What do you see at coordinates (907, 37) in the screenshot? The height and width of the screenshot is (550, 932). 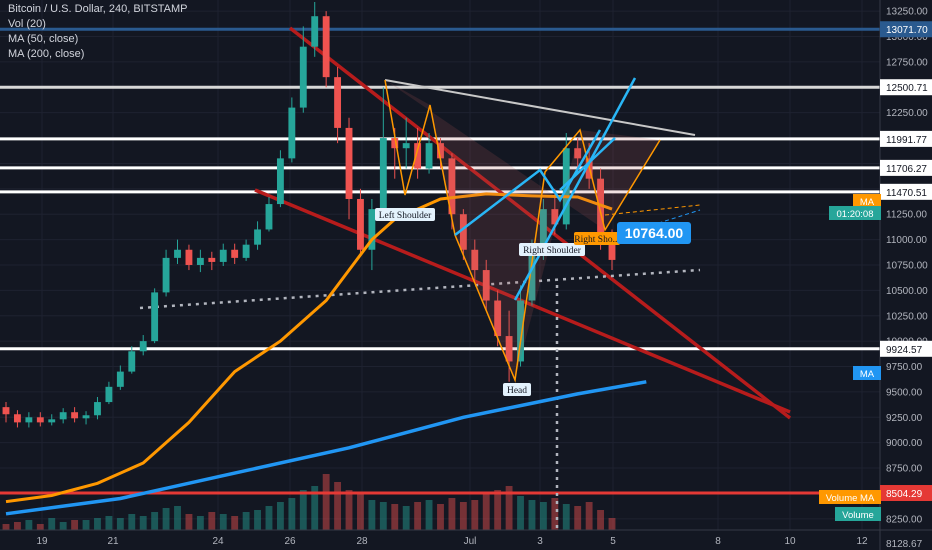 I see `price-tick-label: 13000.00` at bounding box center [907, 37].